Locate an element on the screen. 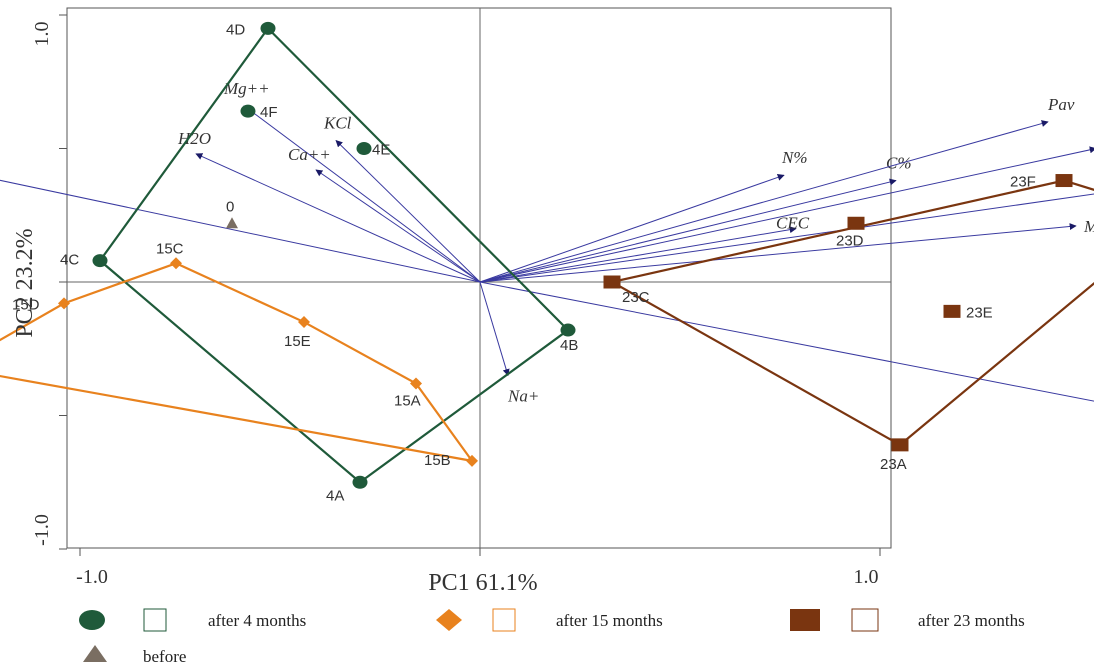  legend-item-15-months: after 15 months is located at coordinates (549, 620).